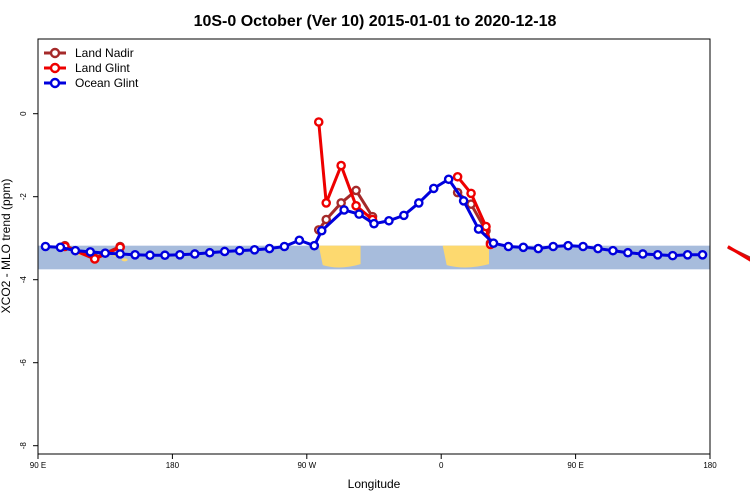 The image size is (750, 500). I want to click on x-axis-label: Longitude, so click(374, 484).